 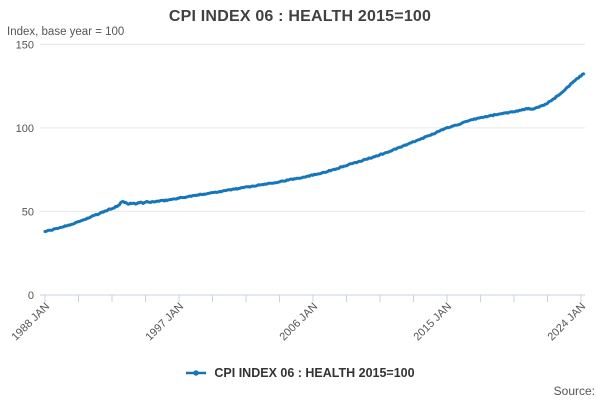 I want to click on legend-line-marker-icon, so click(x=196, y=373).